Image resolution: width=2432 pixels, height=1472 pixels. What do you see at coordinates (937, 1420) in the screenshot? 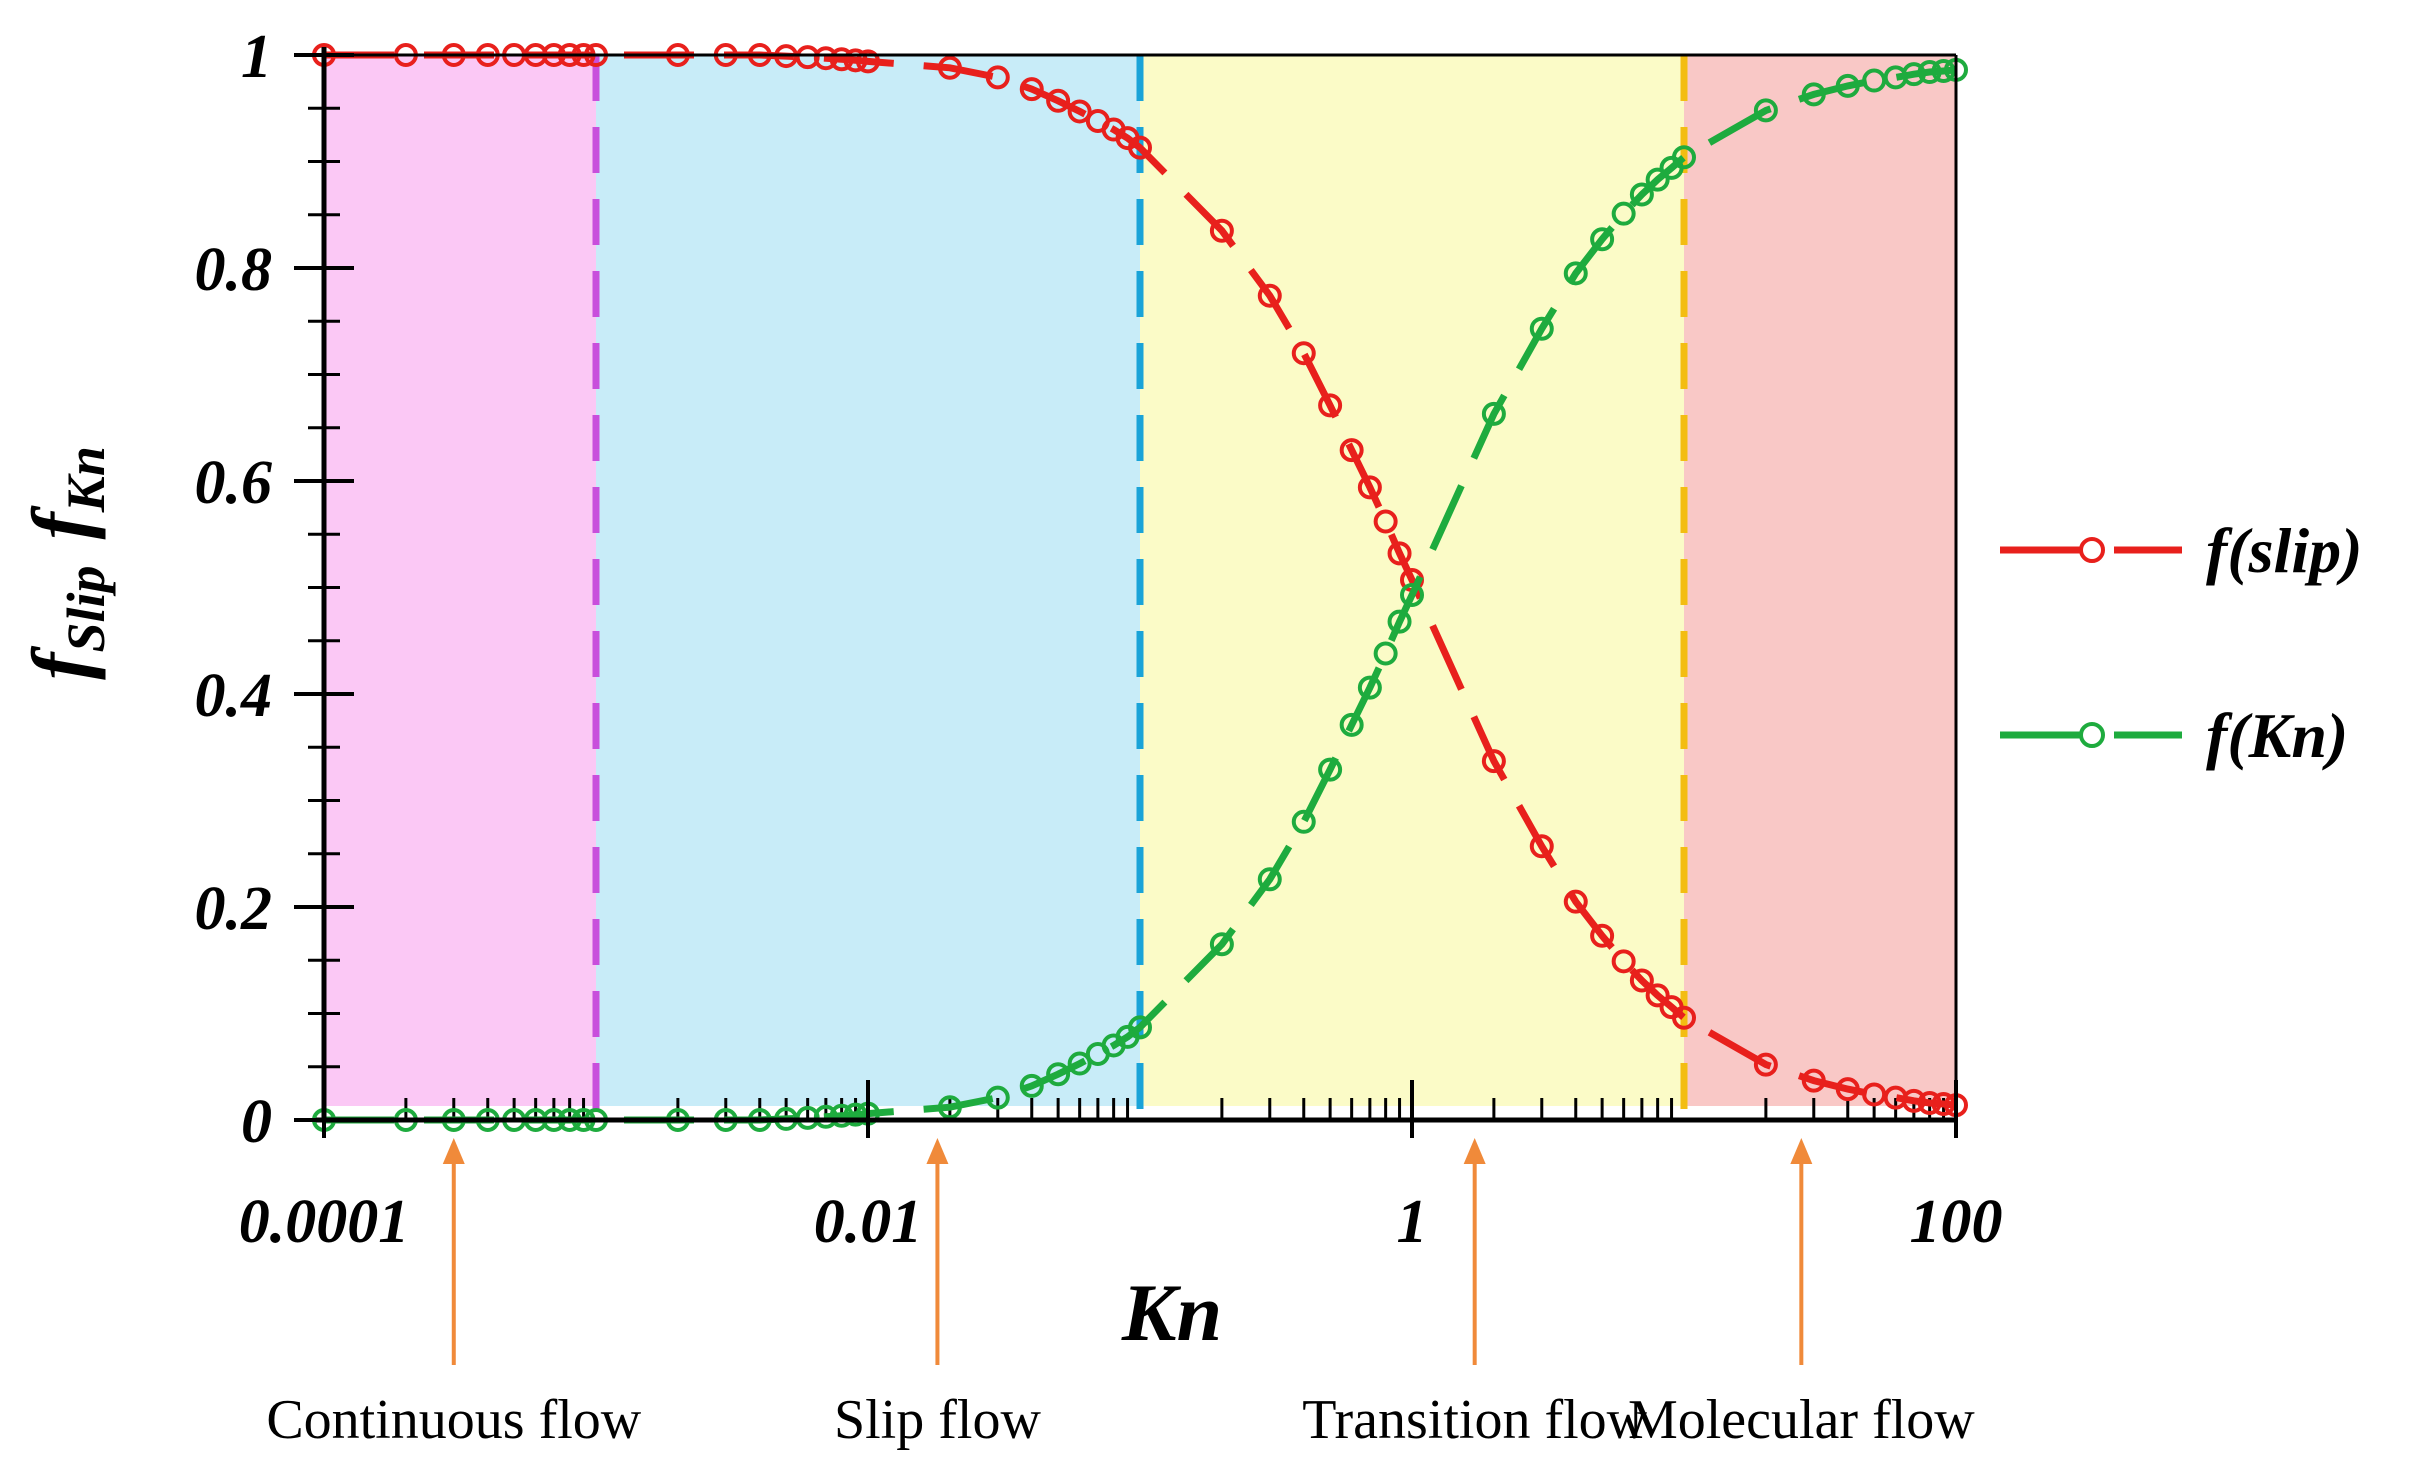
I see `annotation-label-slip-flow: Slip flow` at bounding box center [937, 1420].